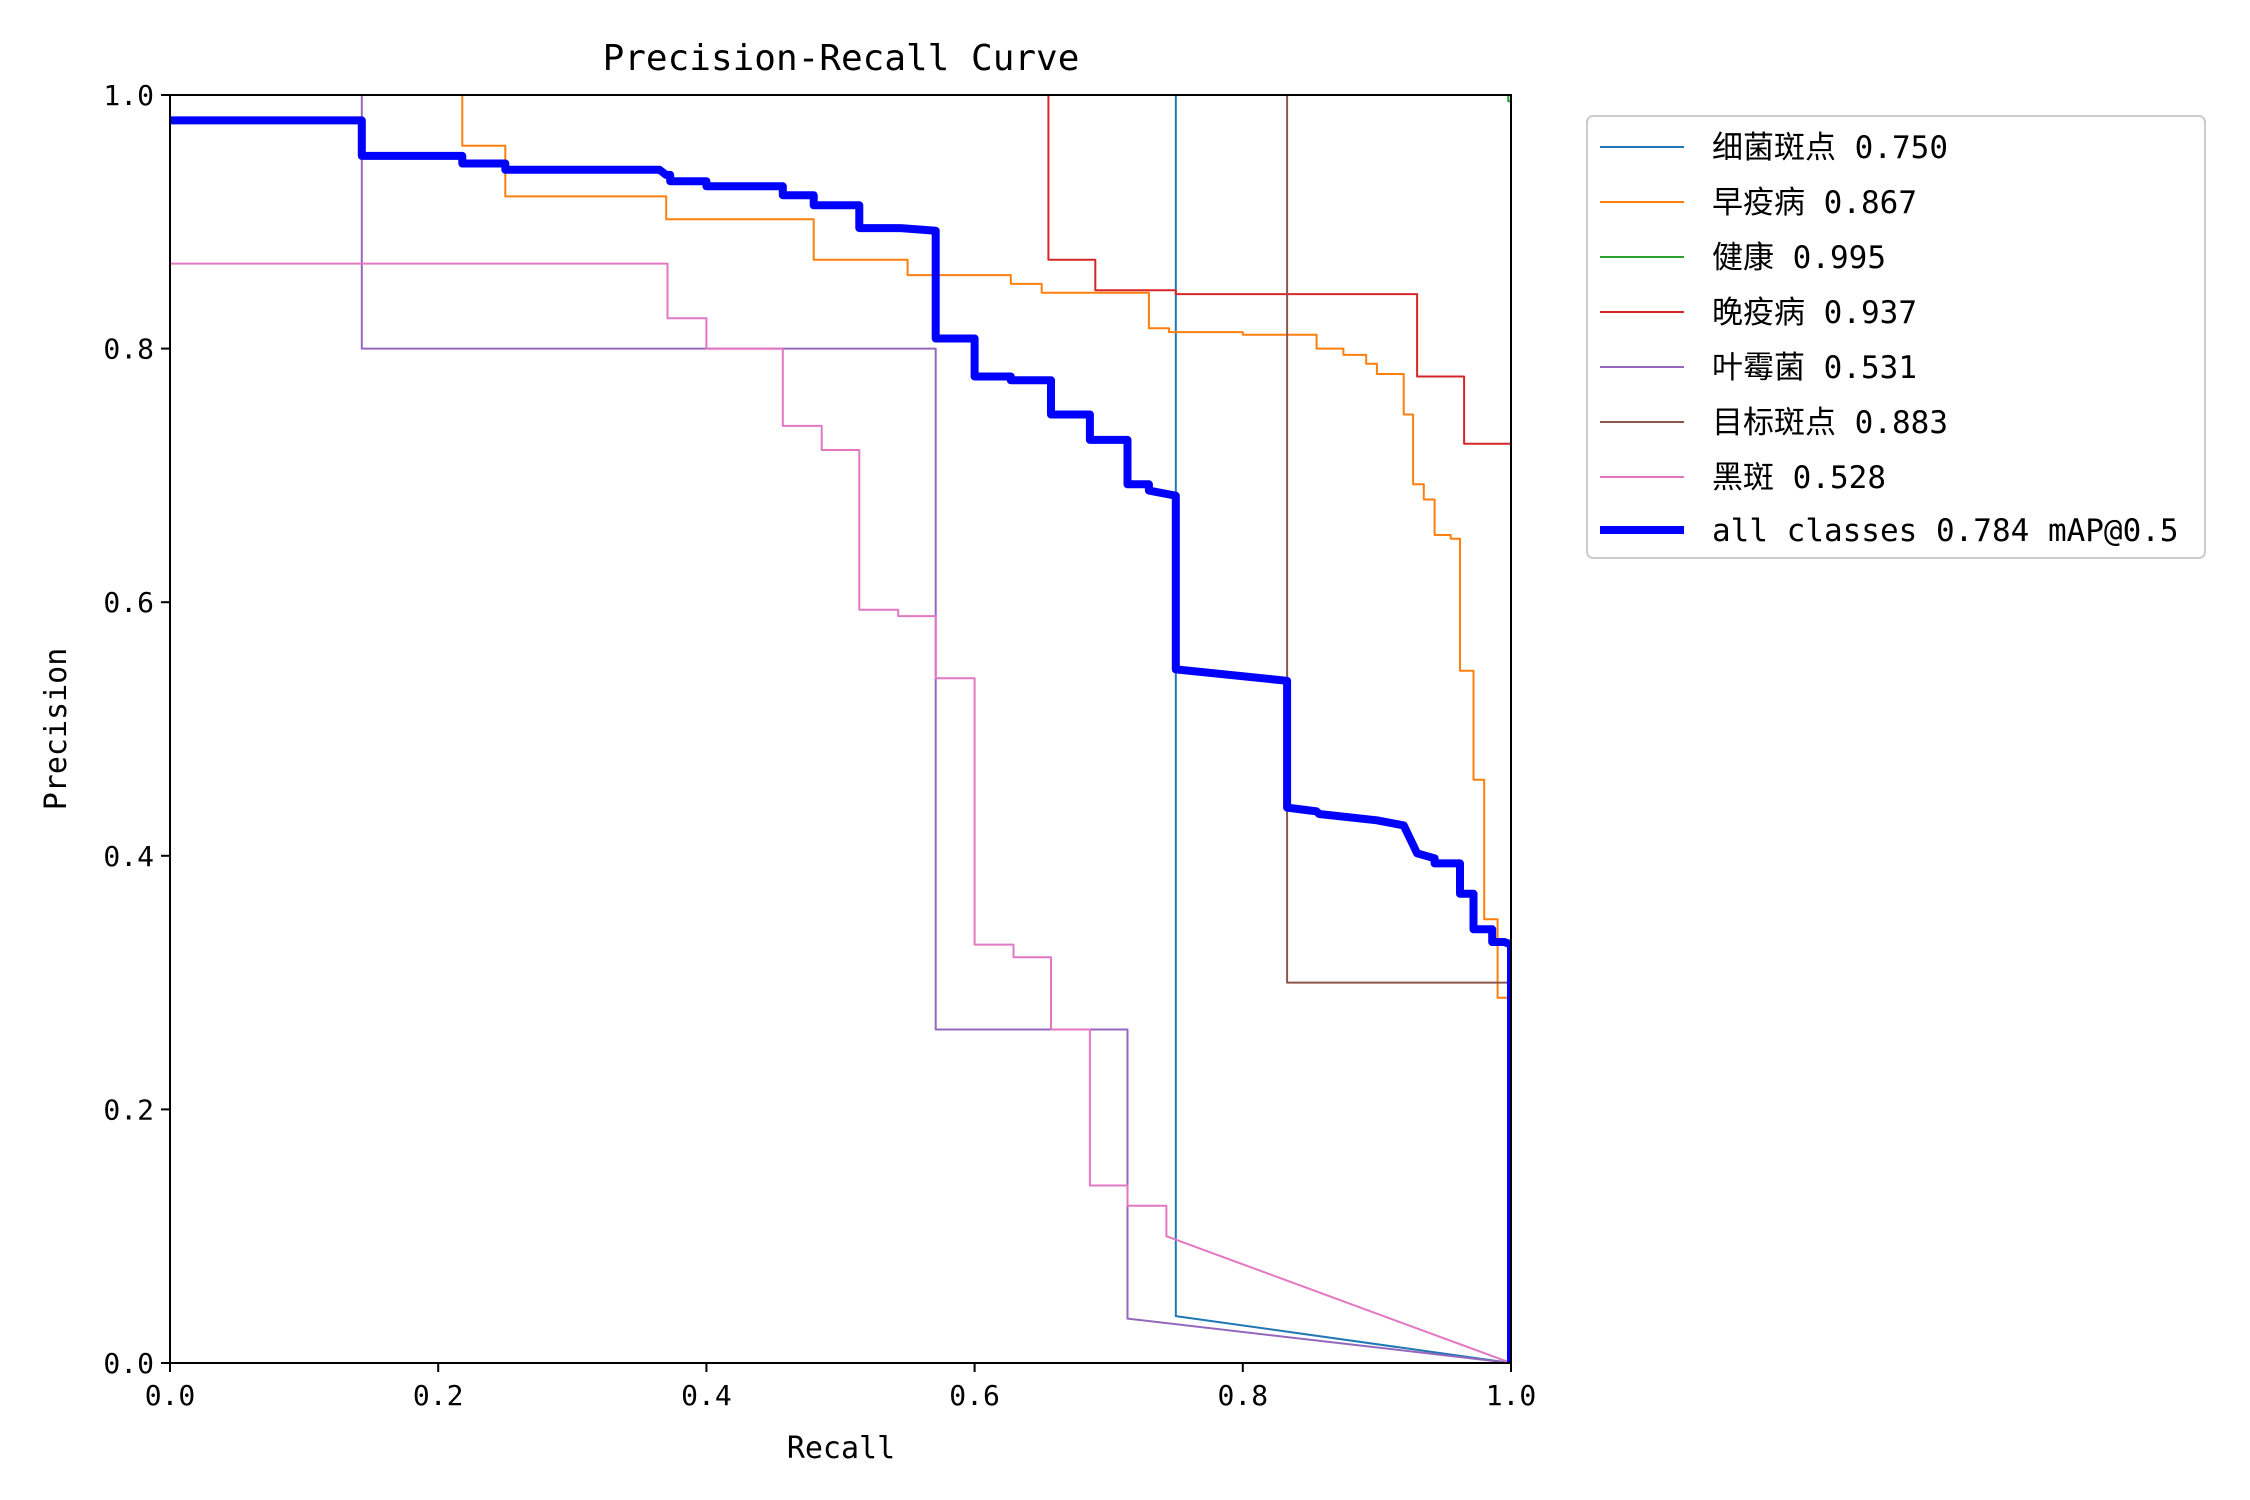 The image size is (2250, 1500). What do you see at coordinates (1814, 368) in the screenshot?
I see `legend-label-4: 叶霉菌 0.531` at bounding box center [1814, 368].